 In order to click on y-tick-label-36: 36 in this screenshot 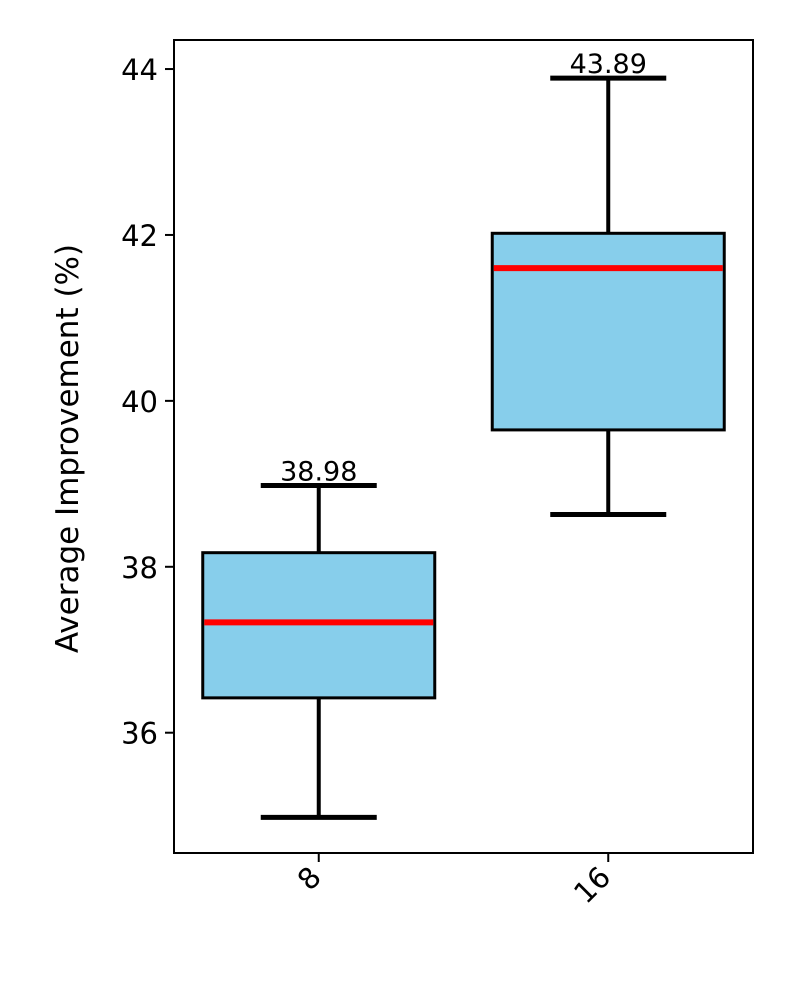, I will do `click(139, 734)`.